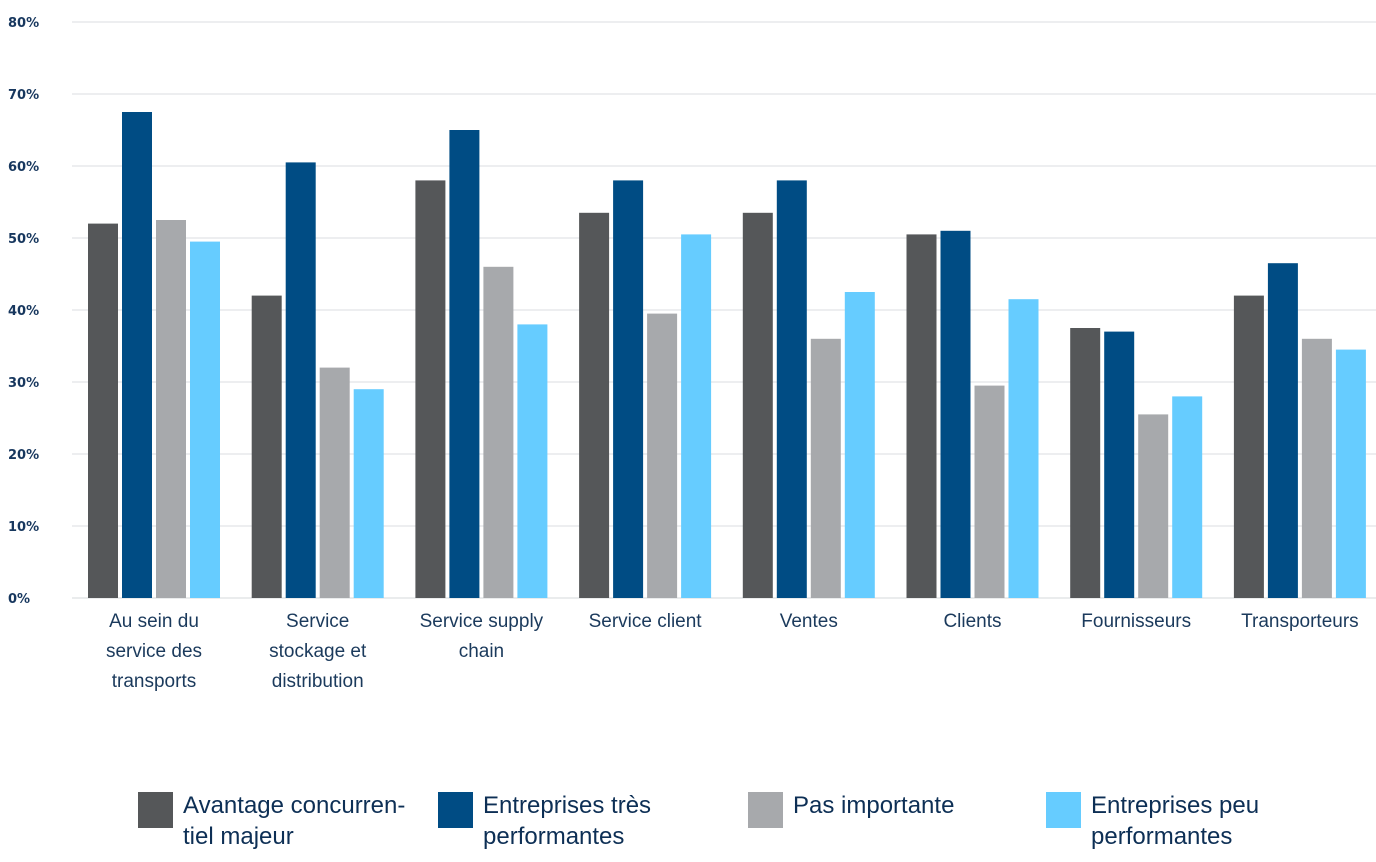 This screenshot has width=1376, height=862. What do you see at coordinates (646, 621) in the screenshot?
I see `x-tick-label: Service client` at bounding box center [646, 621].